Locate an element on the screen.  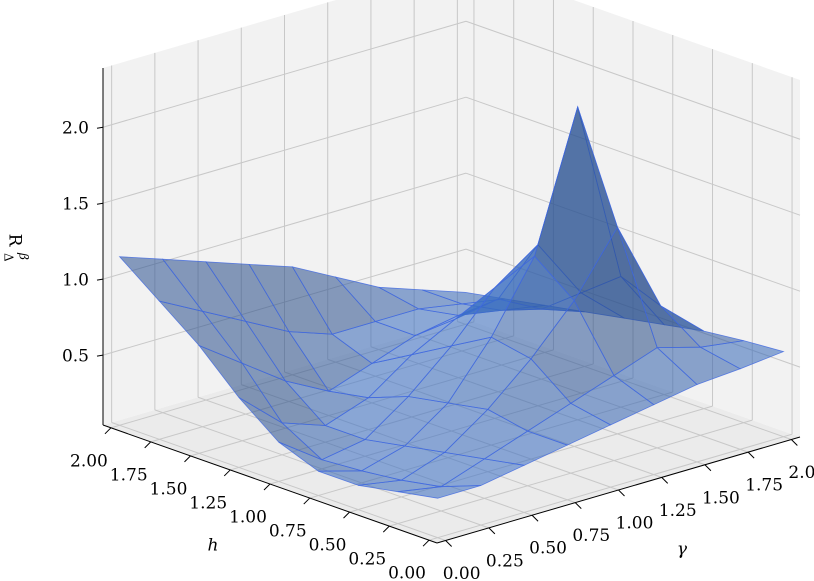
x-tick-label: 0.25 is located at coordinates (367, 560).